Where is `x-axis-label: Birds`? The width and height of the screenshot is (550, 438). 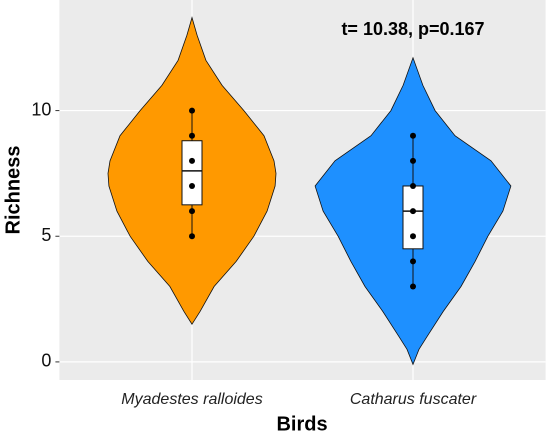
x-axis-label: Birds is located at coordinates (301, 424).